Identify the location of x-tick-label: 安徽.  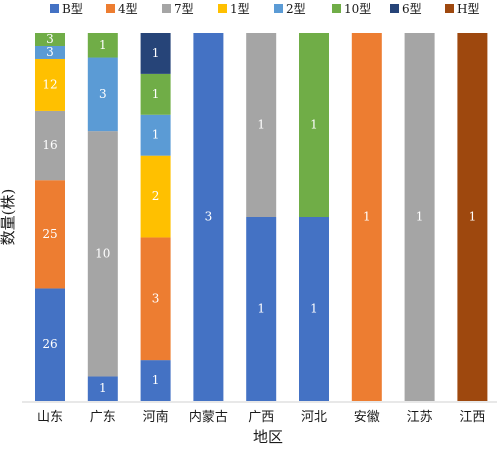
(367, 417).